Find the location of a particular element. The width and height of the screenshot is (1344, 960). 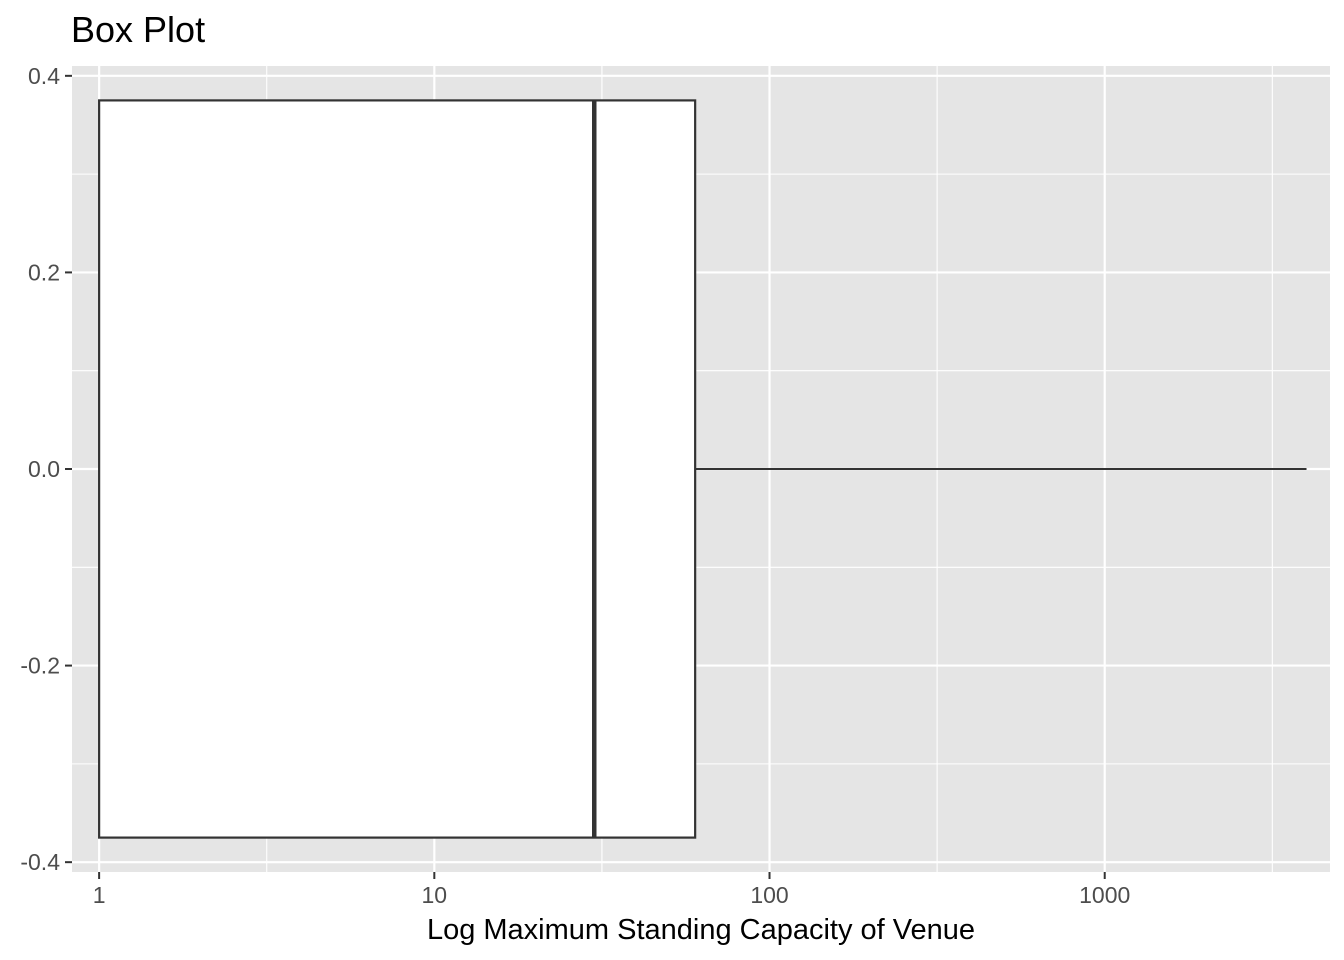

x-axis-title: Log Maximum Standing Capacity of Venue is located at coordinates (701, 930).